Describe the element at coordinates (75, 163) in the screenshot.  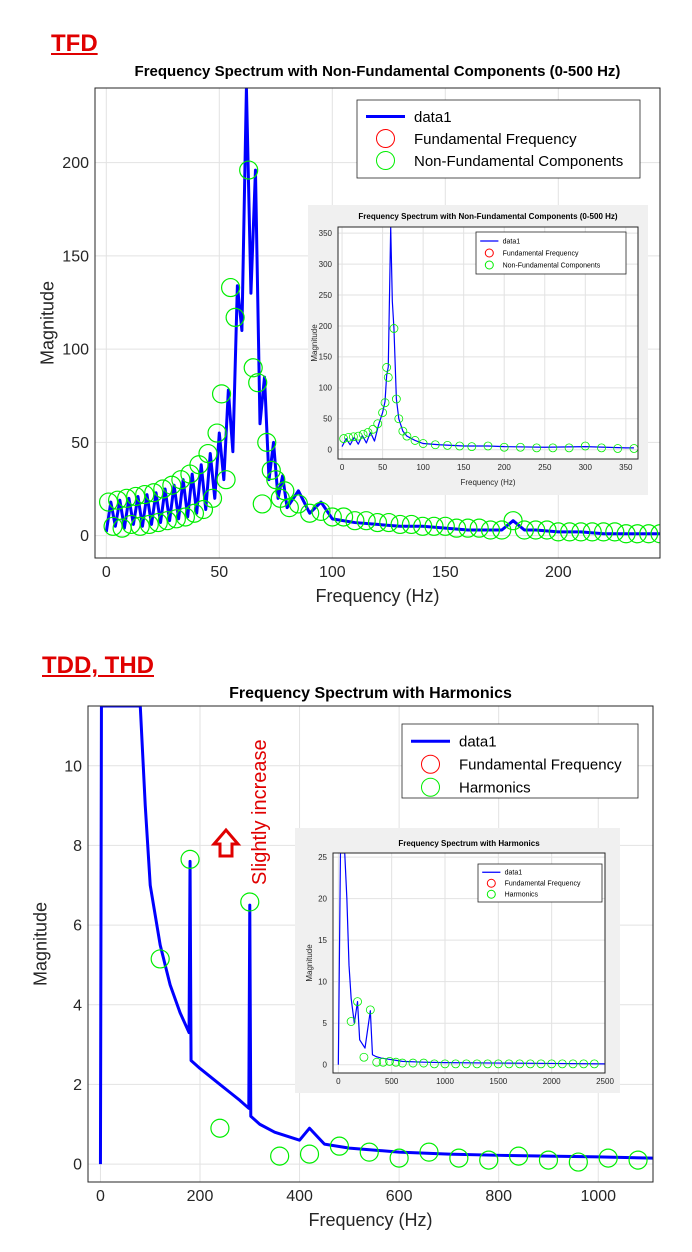
I see `y-tick-label: 200` at that location.